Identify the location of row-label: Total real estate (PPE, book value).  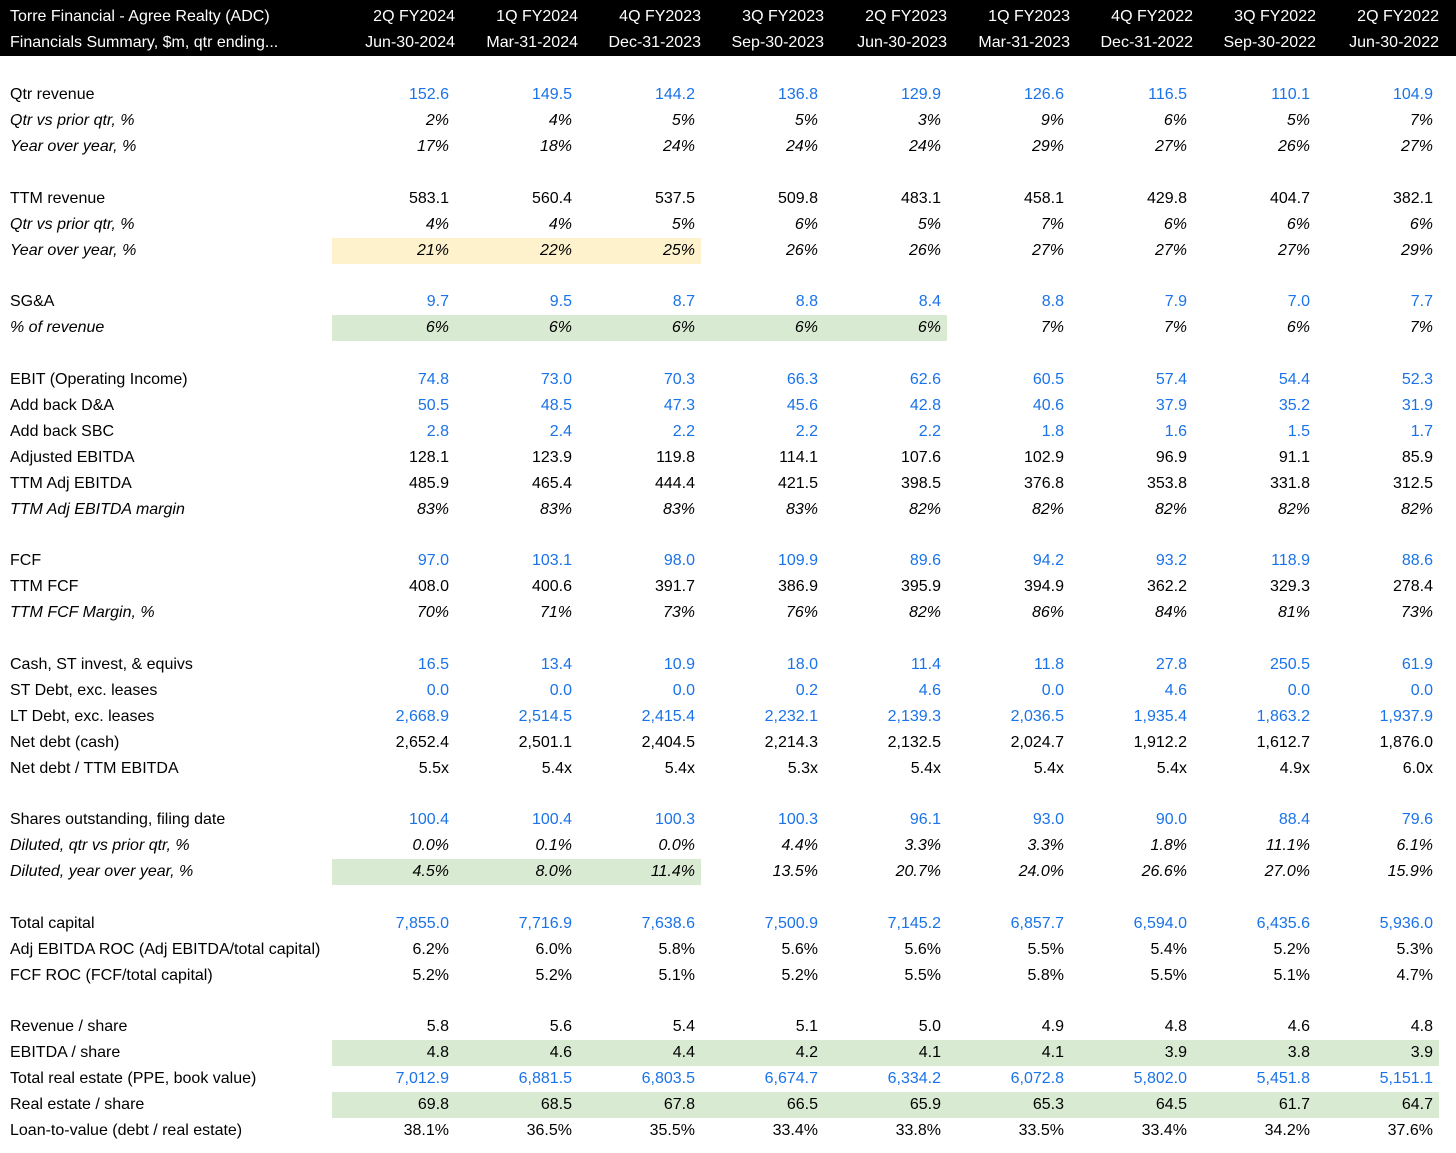
(133, 1078).